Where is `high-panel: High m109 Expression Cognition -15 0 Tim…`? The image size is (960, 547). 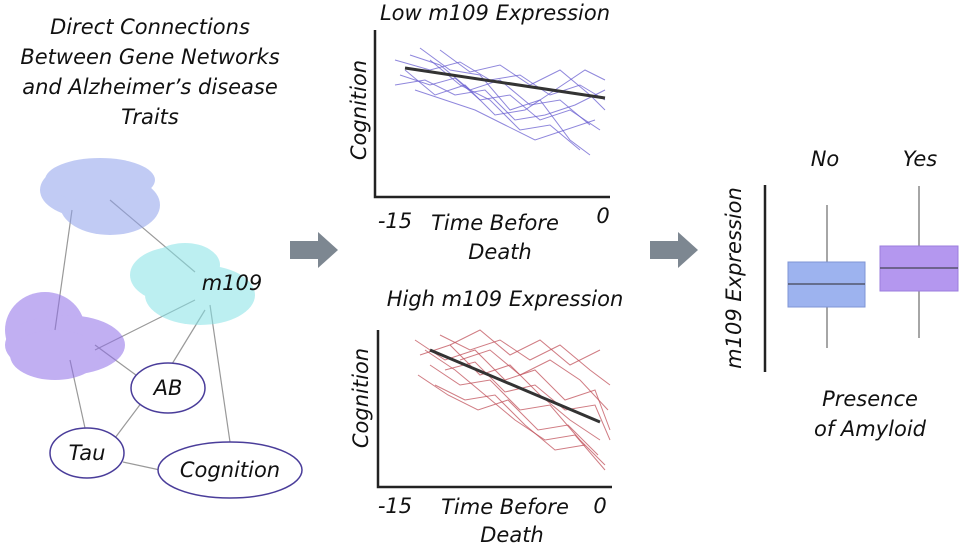
high-panel: High m109 Expression Cognition -15 0 Tim… is located at coordinates (486, 417).